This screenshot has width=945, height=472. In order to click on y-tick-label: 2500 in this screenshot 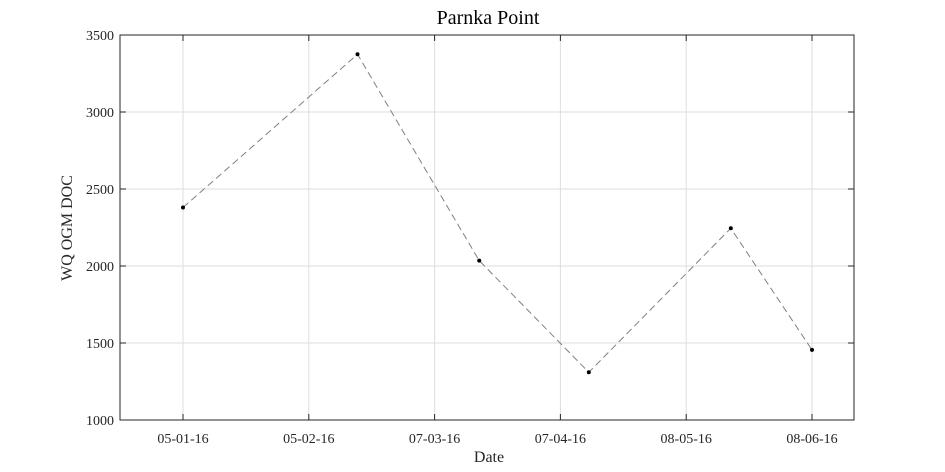, I will do `click(100, 190)`.